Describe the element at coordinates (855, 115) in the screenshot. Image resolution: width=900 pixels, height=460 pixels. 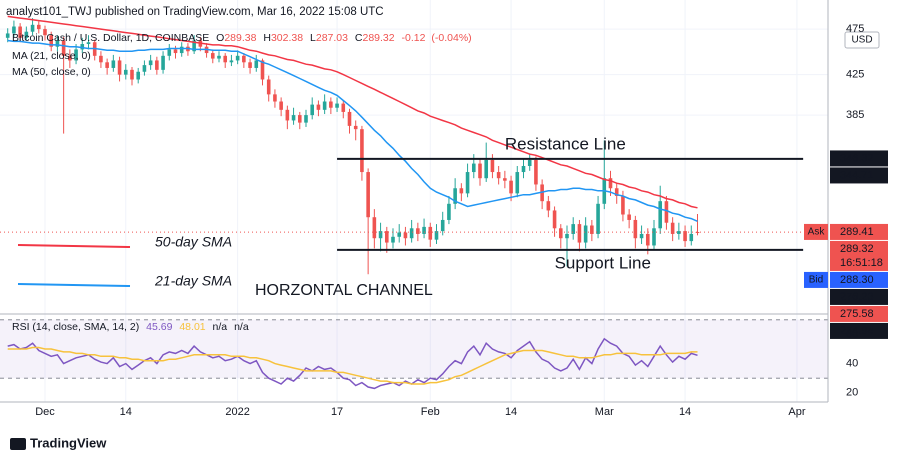
I see `y-tick-label: 385` at that location.